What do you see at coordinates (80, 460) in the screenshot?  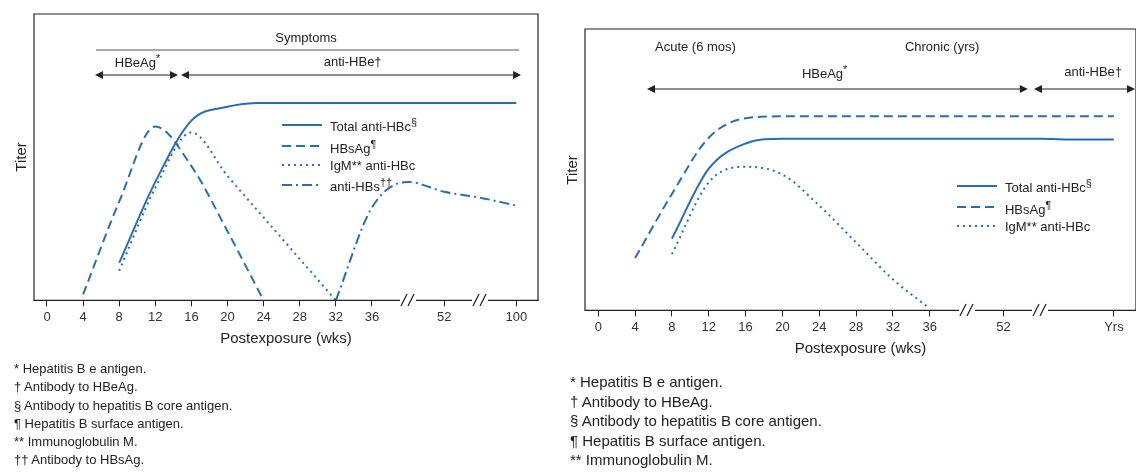 I see `text: †† Antibody to HBsAg.` at bounding box center [80, 460].